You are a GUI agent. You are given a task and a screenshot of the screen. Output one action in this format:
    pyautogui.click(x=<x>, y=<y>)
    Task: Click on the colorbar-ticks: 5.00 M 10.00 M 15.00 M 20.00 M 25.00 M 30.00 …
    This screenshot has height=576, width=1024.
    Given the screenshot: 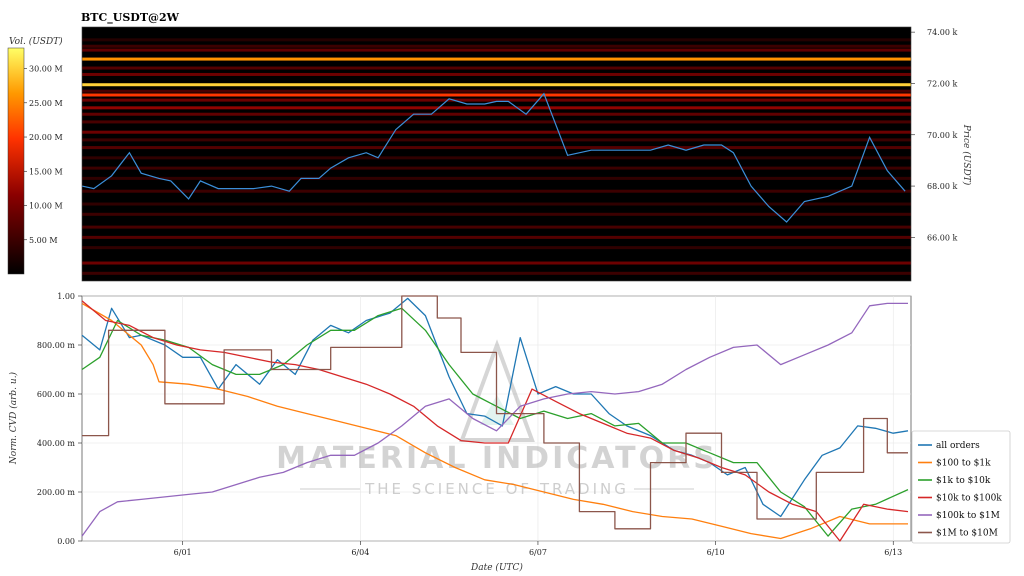 What is the action you would take?
    pyautogui.click(x=43, y=155)
    